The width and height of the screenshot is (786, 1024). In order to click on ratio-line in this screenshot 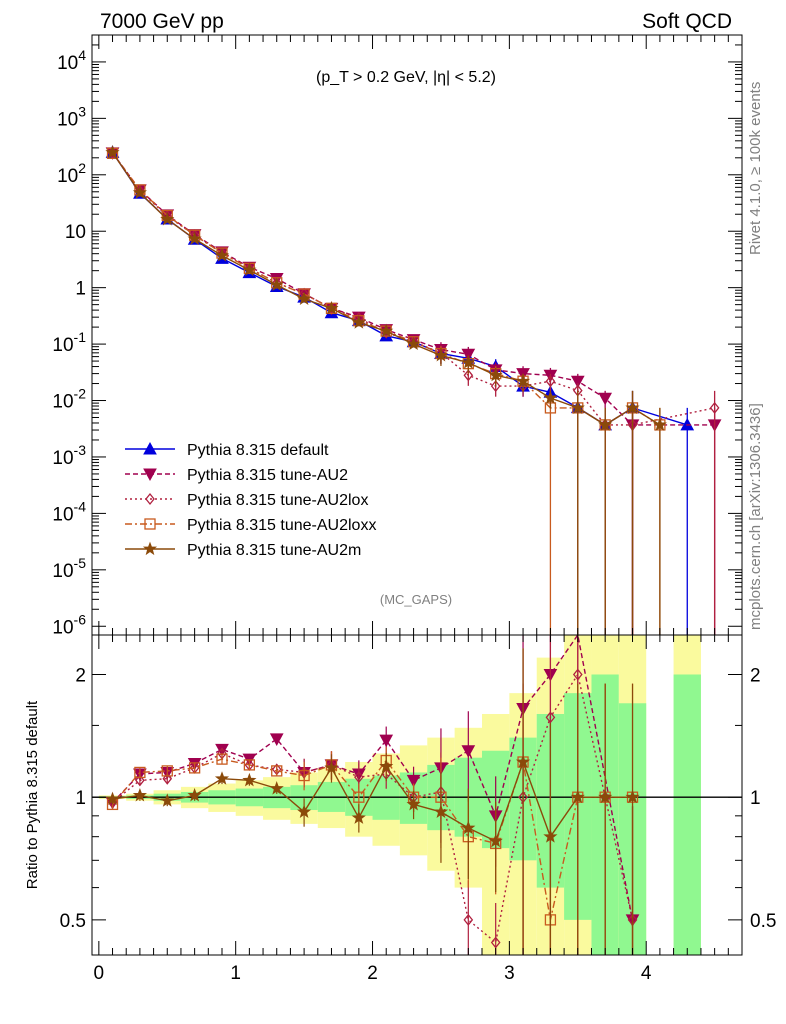, I will do `click(372, 801)`.